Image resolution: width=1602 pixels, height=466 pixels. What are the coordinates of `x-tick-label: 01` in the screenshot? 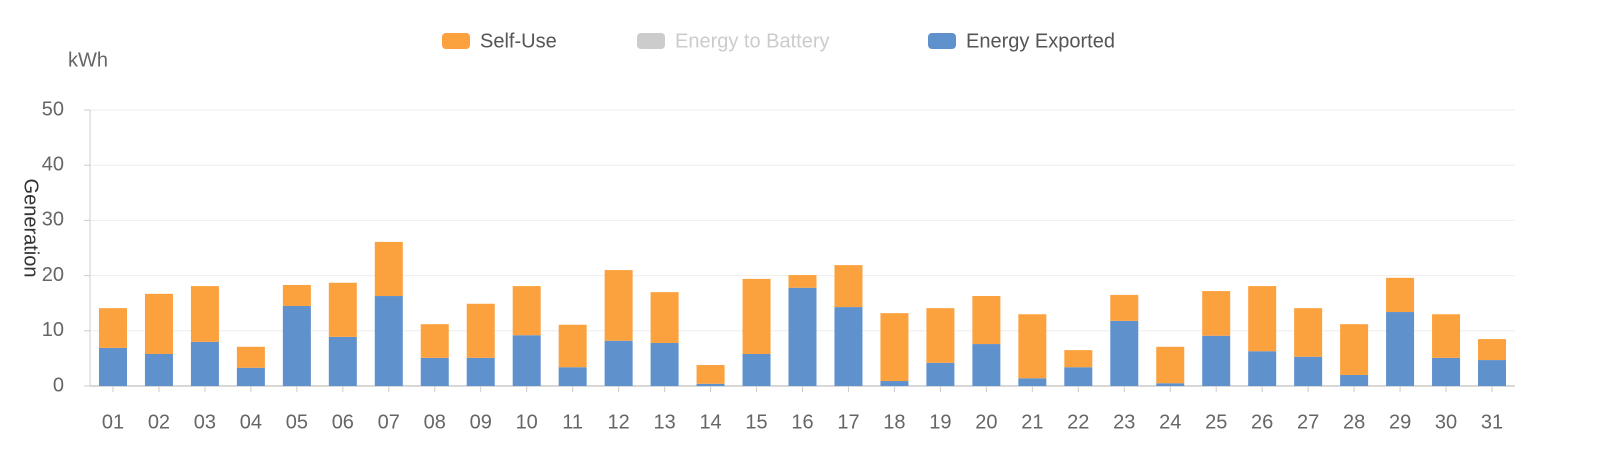 It's located at (113, 422).